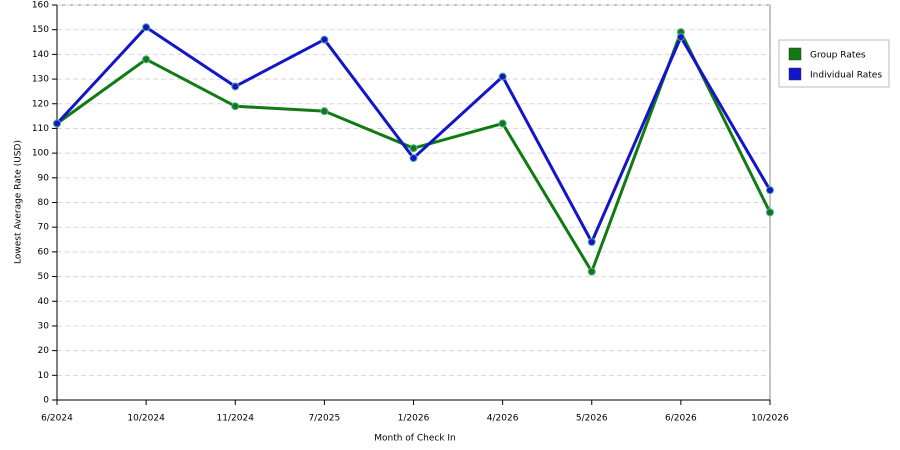 Image resolution: width=900 pixels, height=450 pixels. I want to click on x-tick-label: 4/2026, so click(503, 419).